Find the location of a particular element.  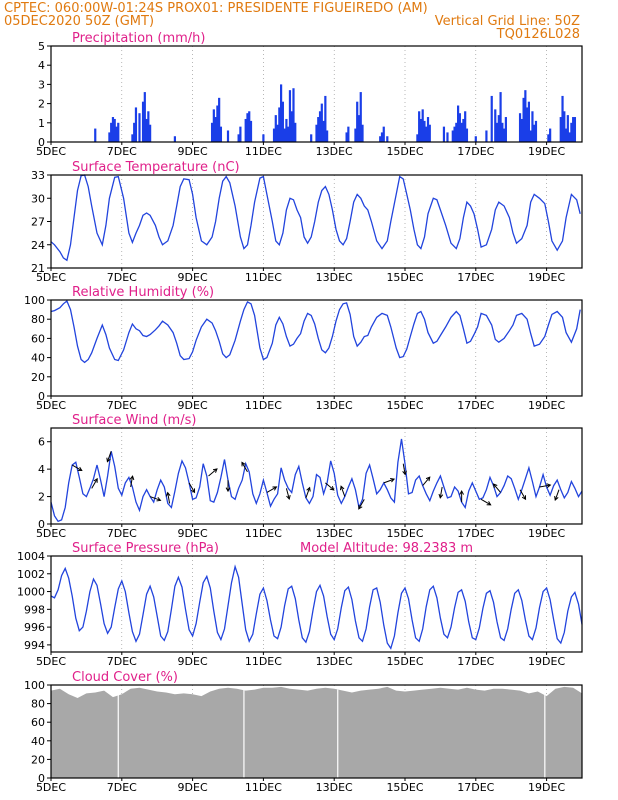

header-run-date: 05DEC2020 50Z (GMT) is located at coordinates (79, 21).